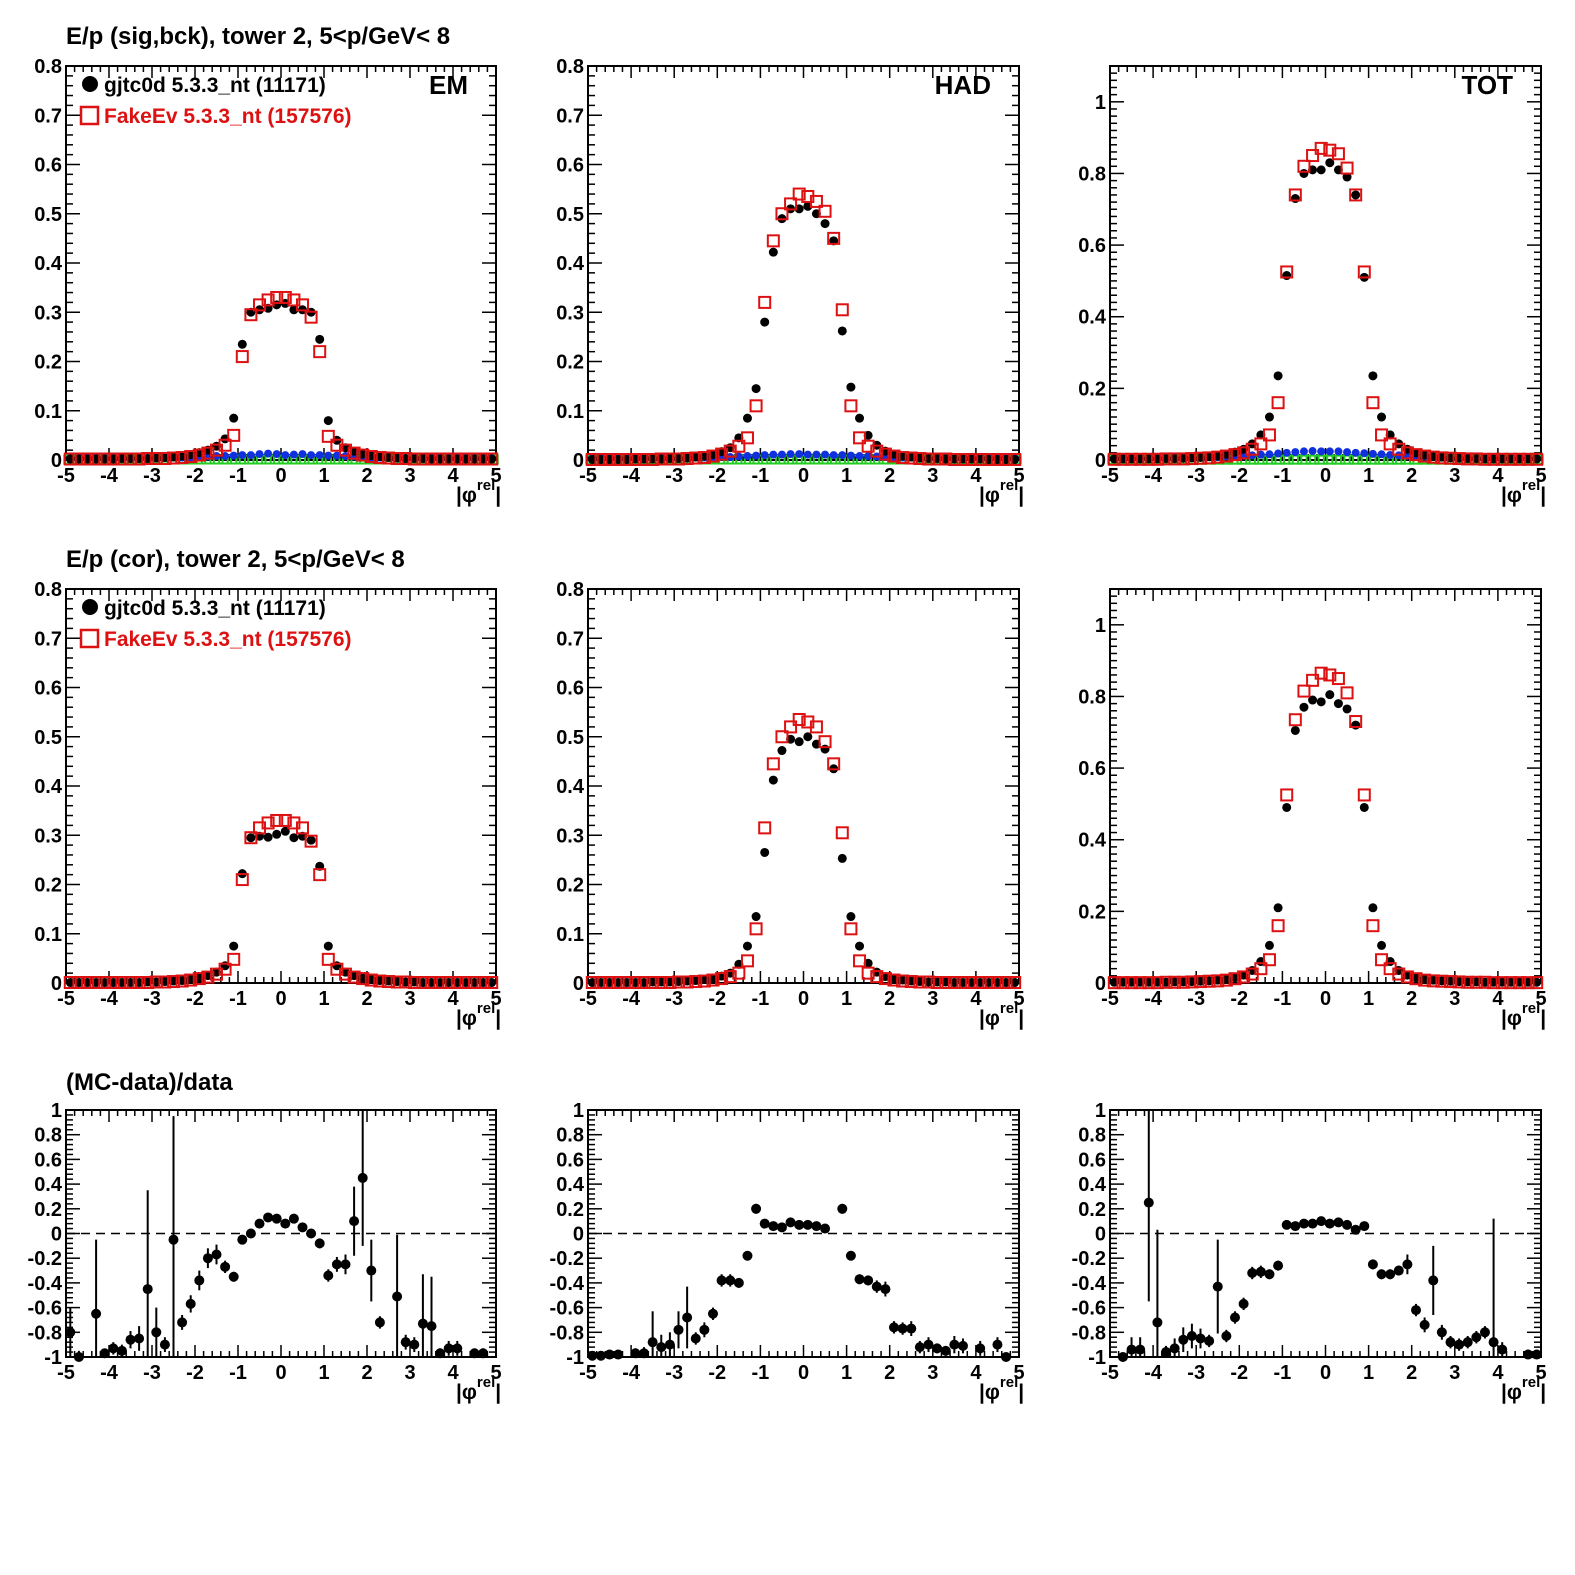  Describe the element at coordinates (889, 476) in the screenshot. I see `x-tick-label: 2` at that location.